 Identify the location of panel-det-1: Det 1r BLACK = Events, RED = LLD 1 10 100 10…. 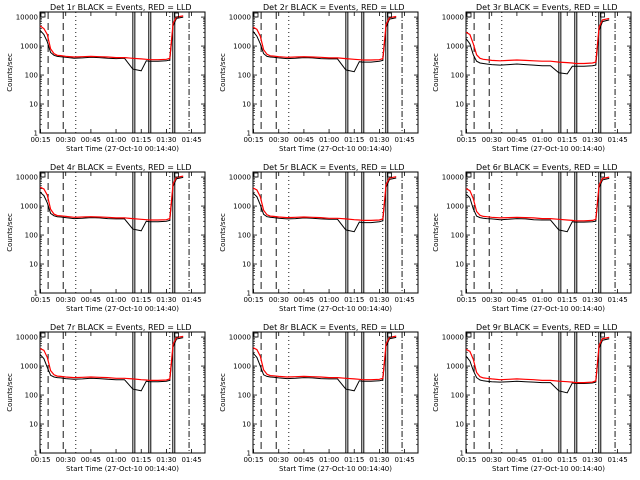
(106, 78).